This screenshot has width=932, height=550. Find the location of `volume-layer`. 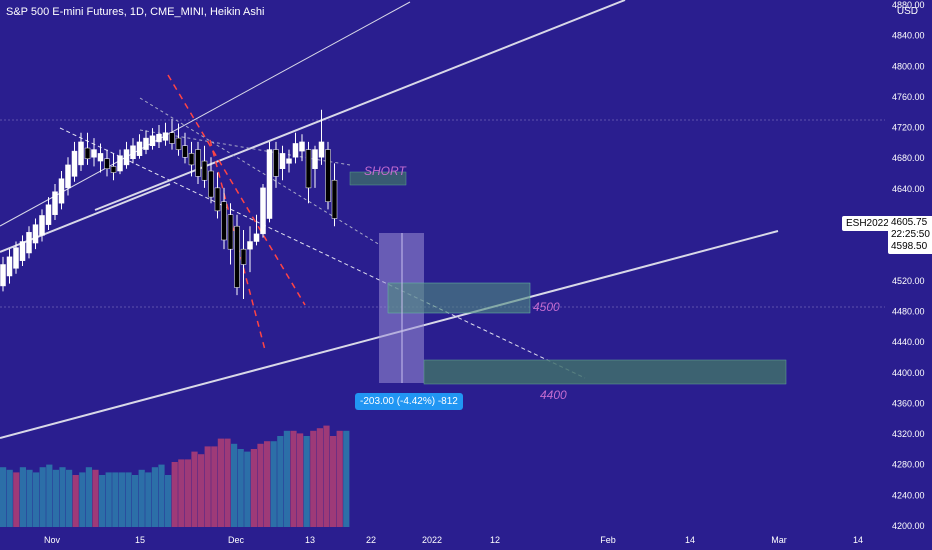

volume-layer is located at coordinates (175, 476).